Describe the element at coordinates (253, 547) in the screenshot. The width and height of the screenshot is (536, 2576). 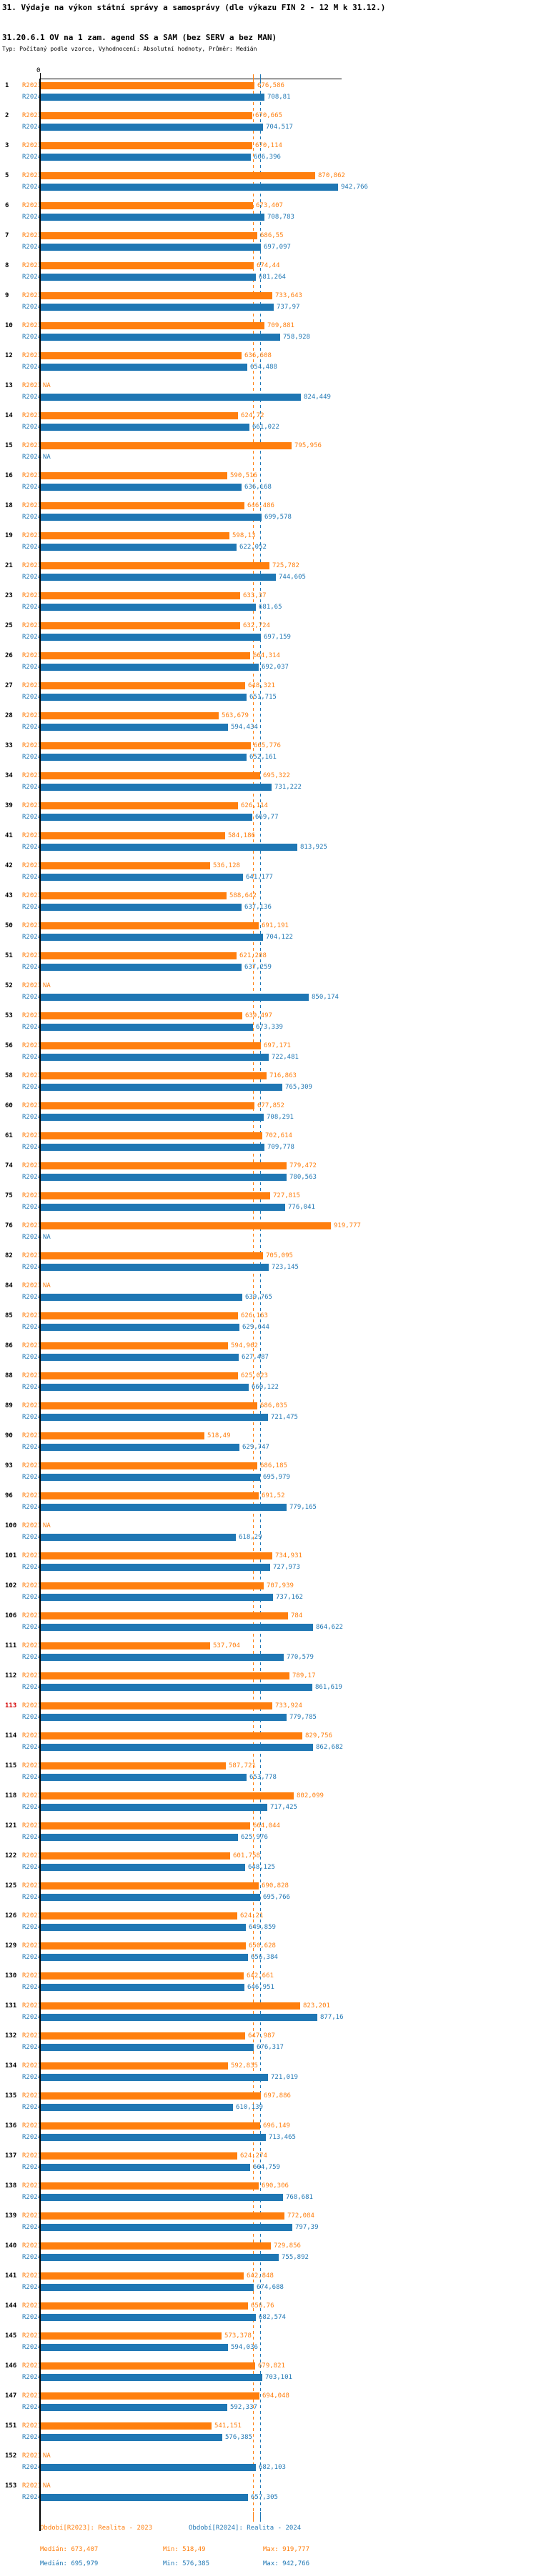
I see `value-label-r2024: 622,052` at that location.